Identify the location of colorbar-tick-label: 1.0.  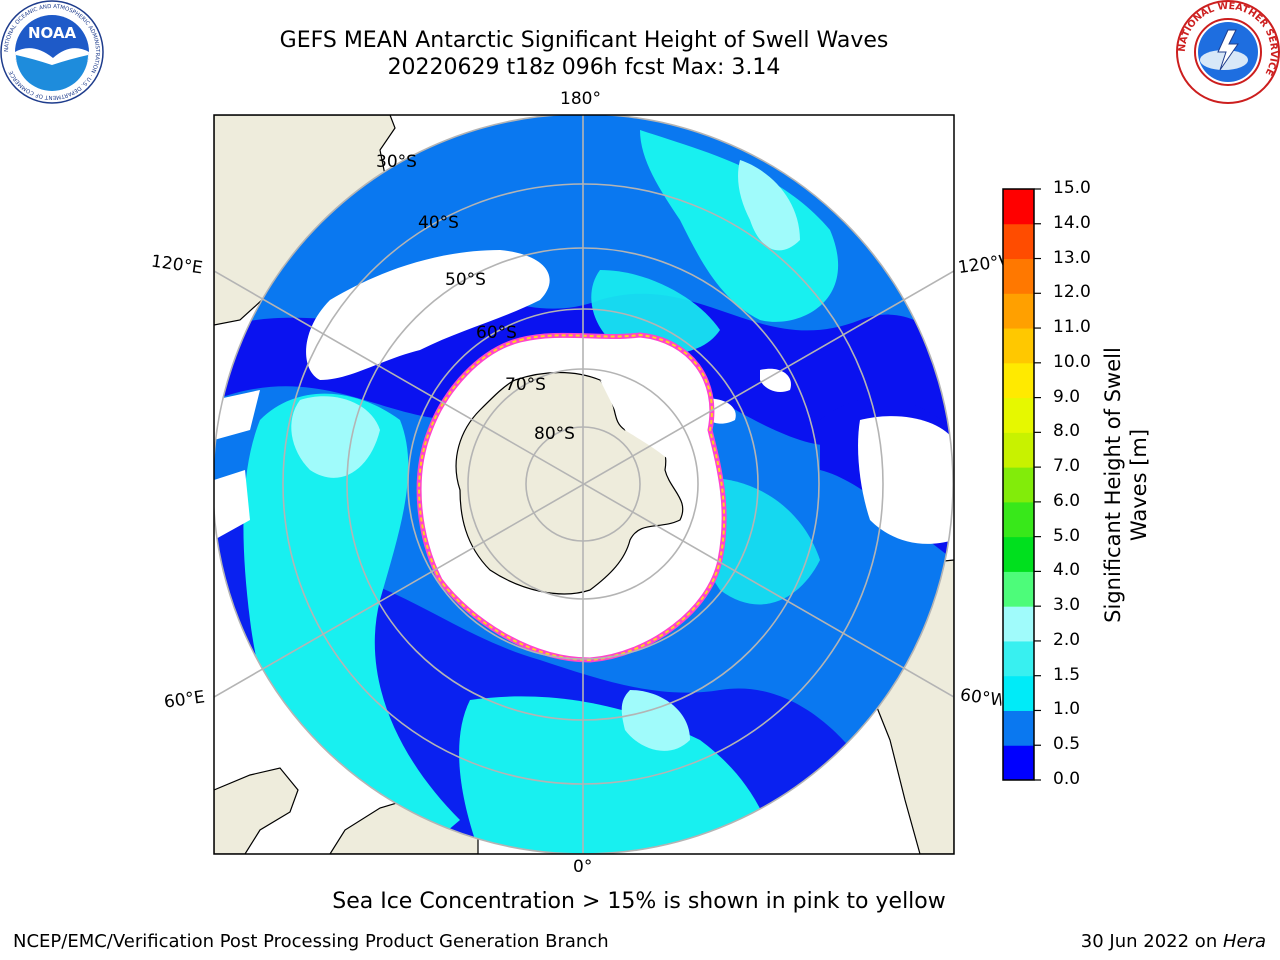
(1067, 709).